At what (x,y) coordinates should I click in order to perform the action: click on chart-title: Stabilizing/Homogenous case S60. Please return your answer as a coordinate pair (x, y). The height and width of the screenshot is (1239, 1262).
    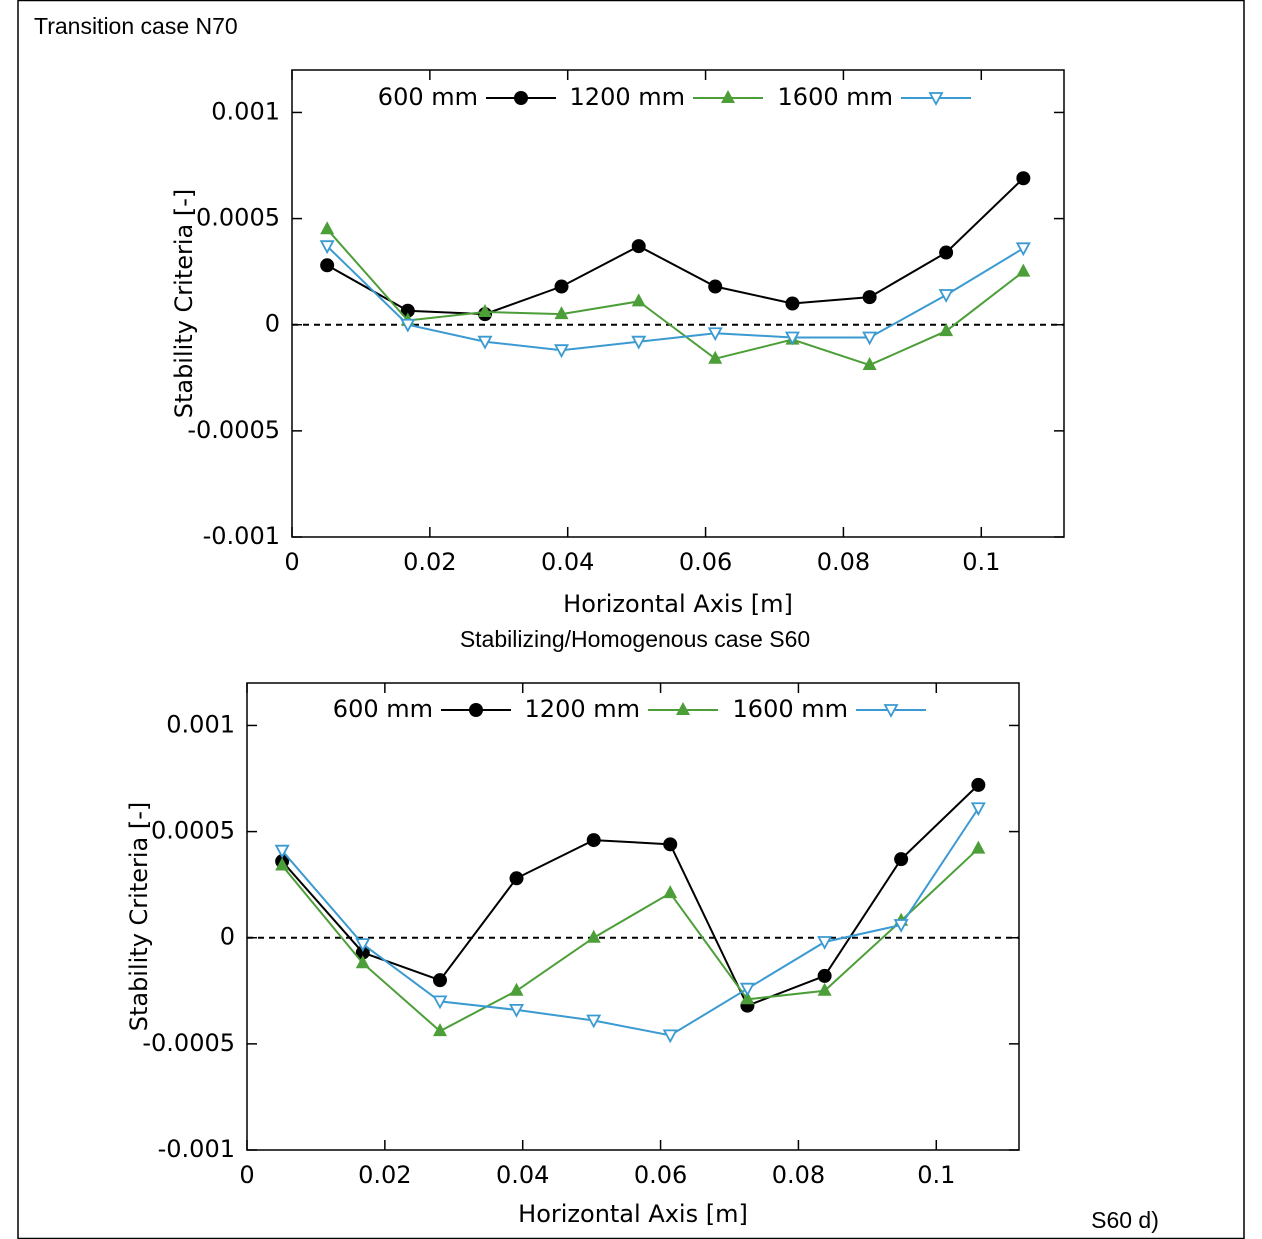
    Looking at the image, I should click on (635, 639).